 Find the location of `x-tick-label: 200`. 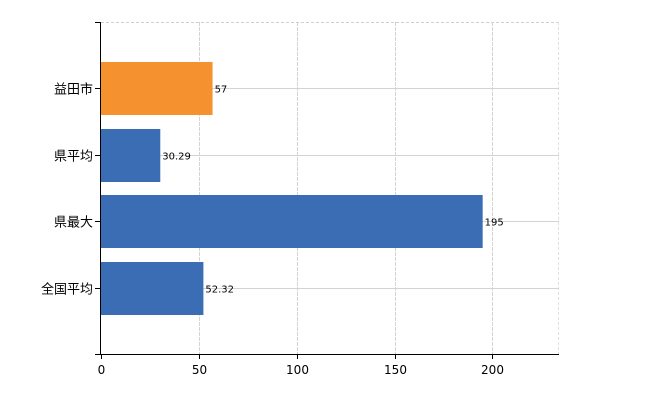

x-tick-label: 200 is located at coordinates (492, 370).